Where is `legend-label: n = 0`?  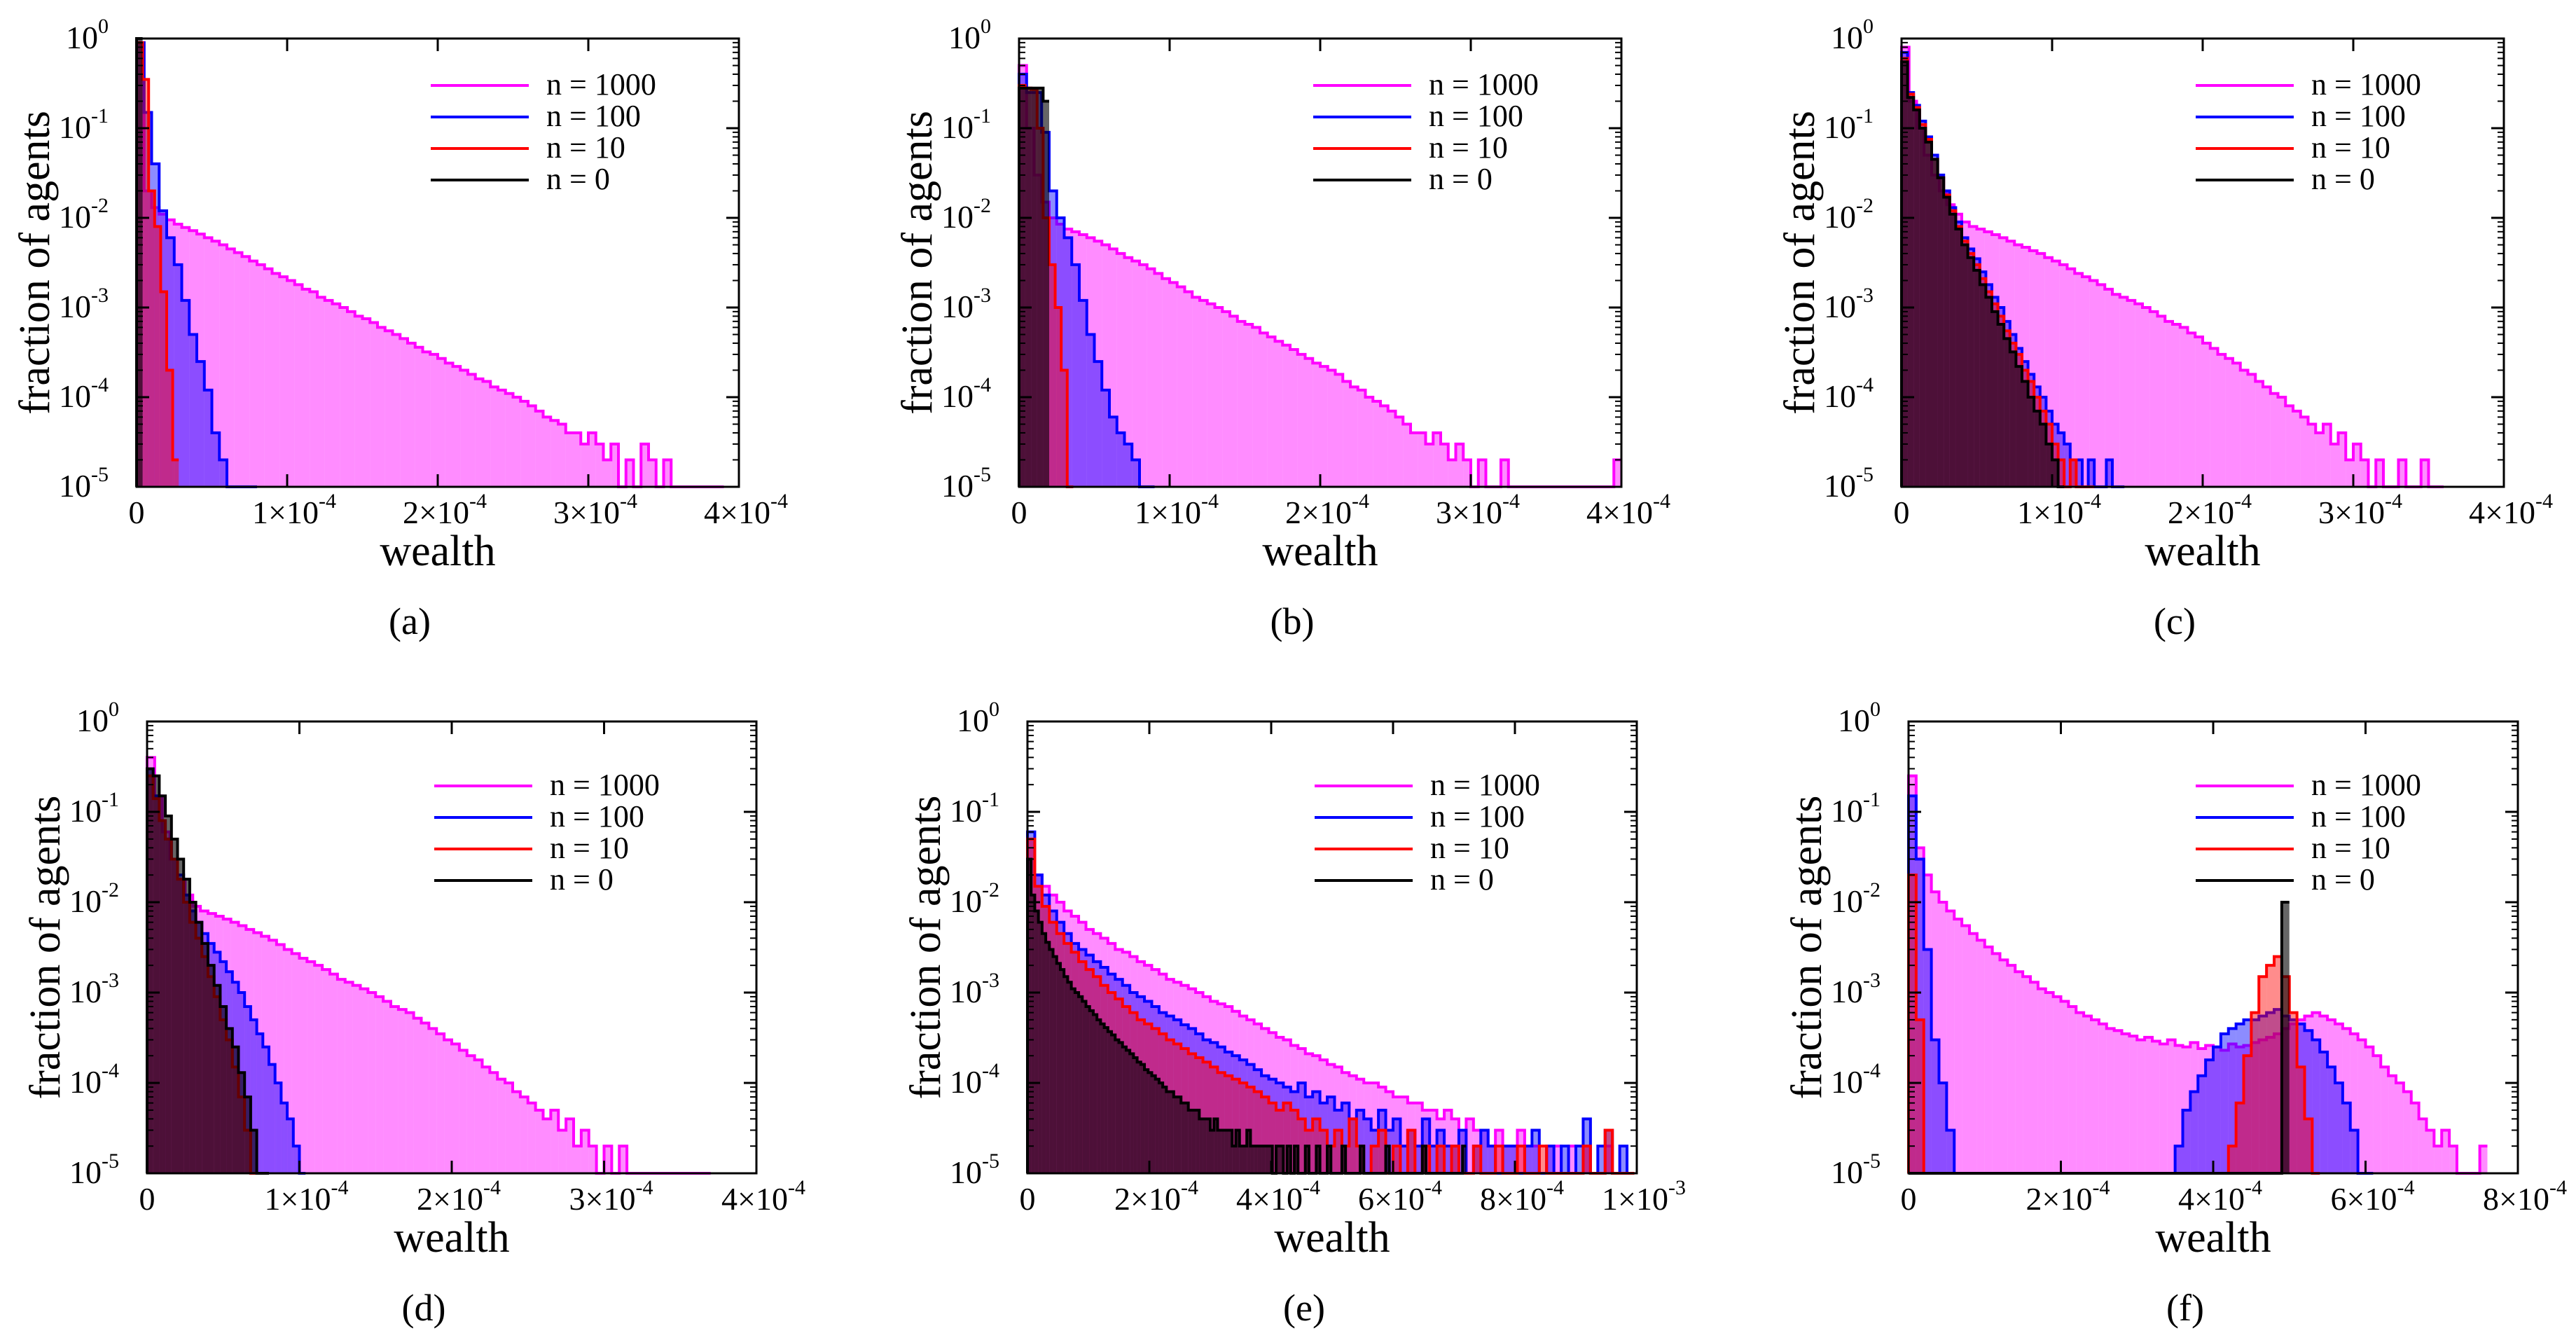
legend-label: n = 0 is located at coordinates (582, 879).